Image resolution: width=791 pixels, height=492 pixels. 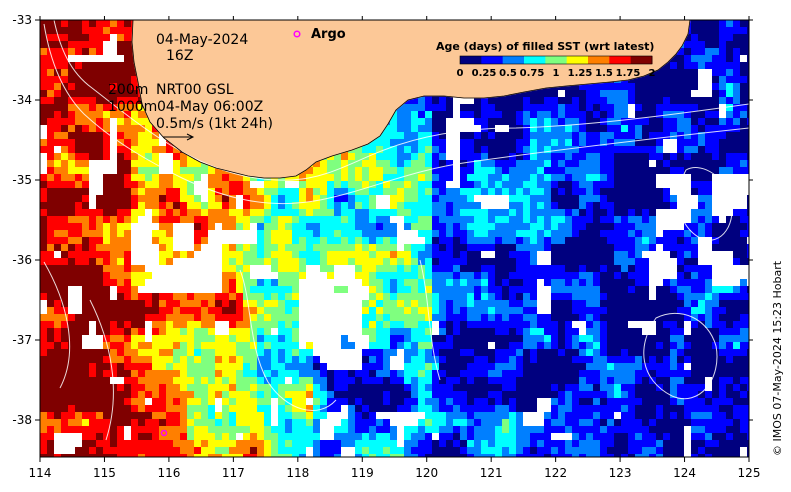 What do you see at coordinates (40, 473) in the screenshot?
I see `lon-tick-label: 114` at bounding box center [40, 473].